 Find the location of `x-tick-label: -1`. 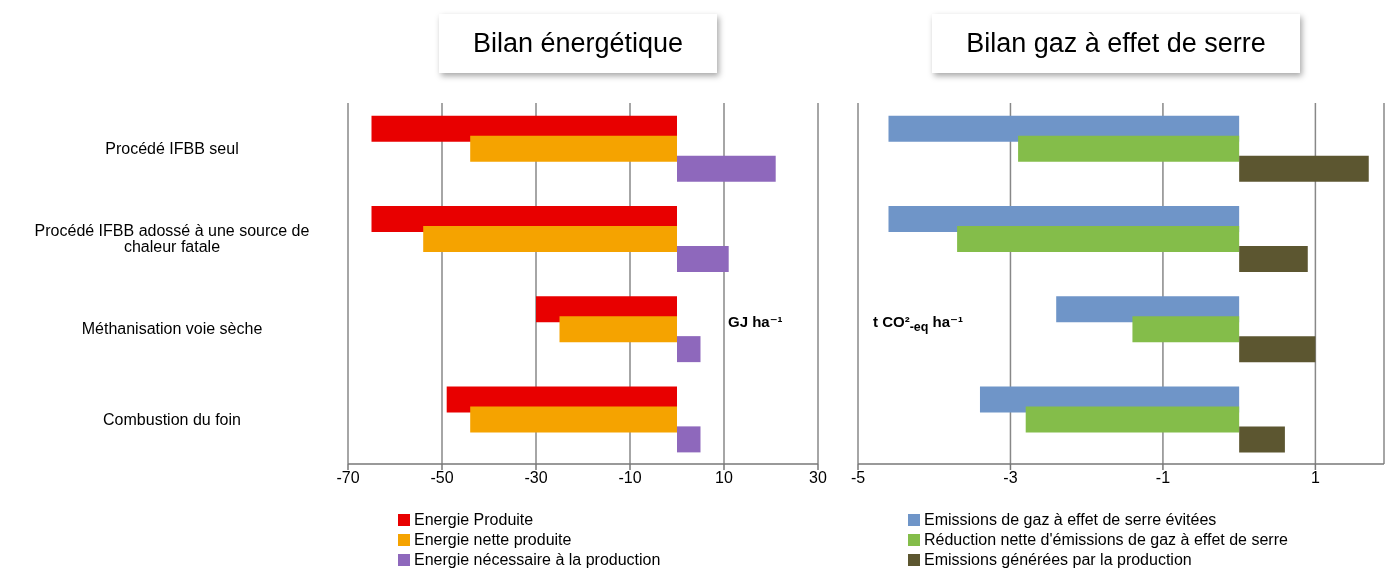

x-tick-label: -1 is located at coordinates (1163, 478).